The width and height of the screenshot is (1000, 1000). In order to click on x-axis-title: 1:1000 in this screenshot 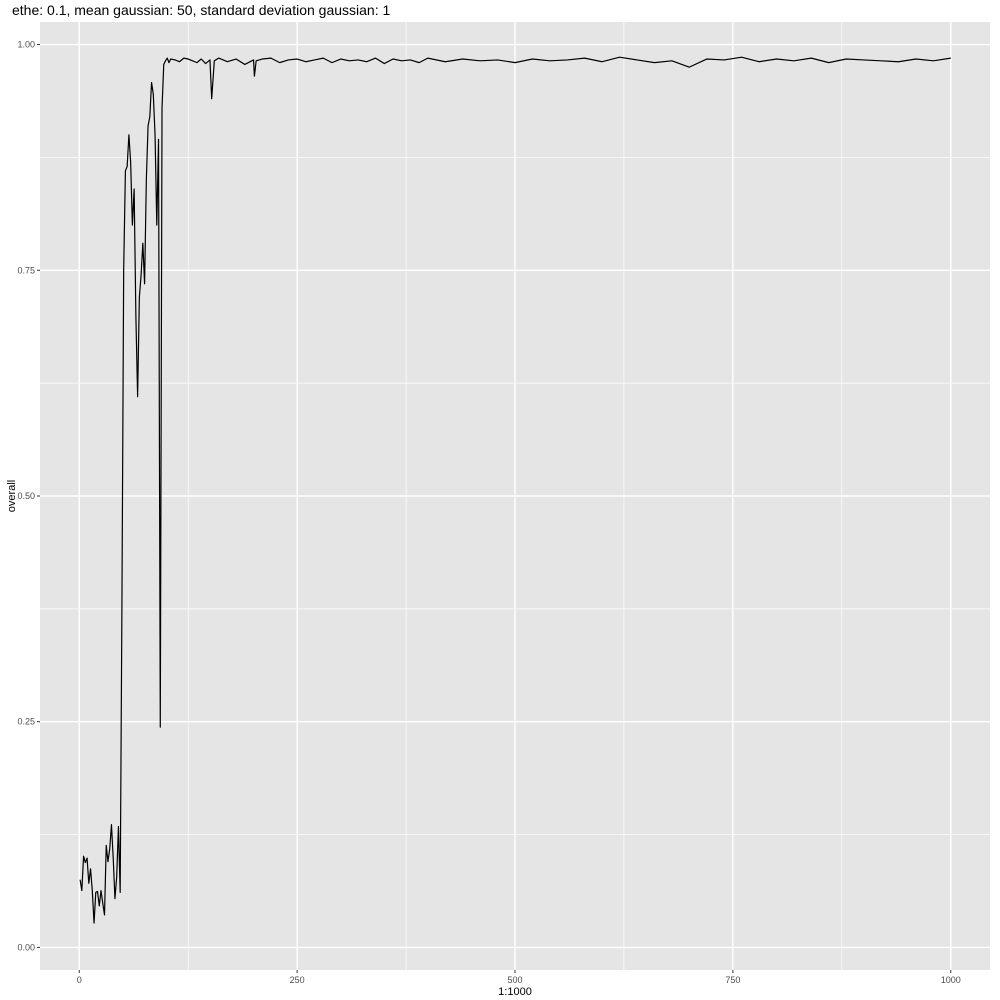, I will do `click(515, 992)`.